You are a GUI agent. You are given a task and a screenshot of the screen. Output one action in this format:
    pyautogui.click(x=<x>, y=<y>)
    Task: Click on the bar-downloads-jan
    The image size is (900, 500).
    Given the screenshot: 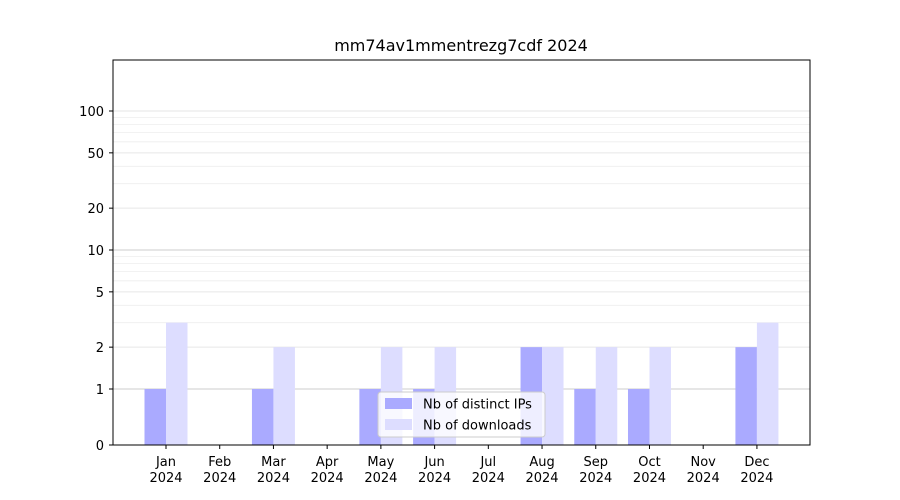 What is the action you would take?
    pyautogui.click(x=177, y=383)
    